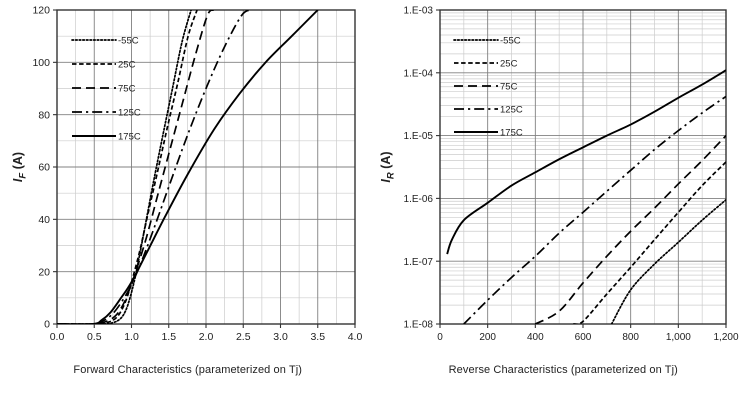 This screenshot has height=411, width=751. Describe the element at coordinates (388, 166) in the screenshot. I see `y-axis-title: IR (A)` at that location.